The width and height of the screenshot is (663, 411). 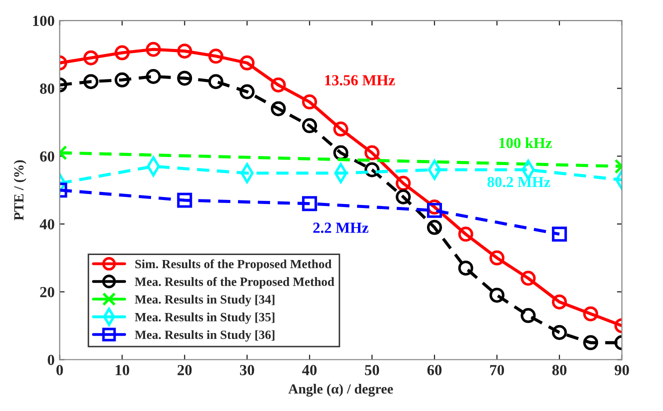 I want to click on legend-label: Mea. Results in Study [35], so click(x=204, y=318).